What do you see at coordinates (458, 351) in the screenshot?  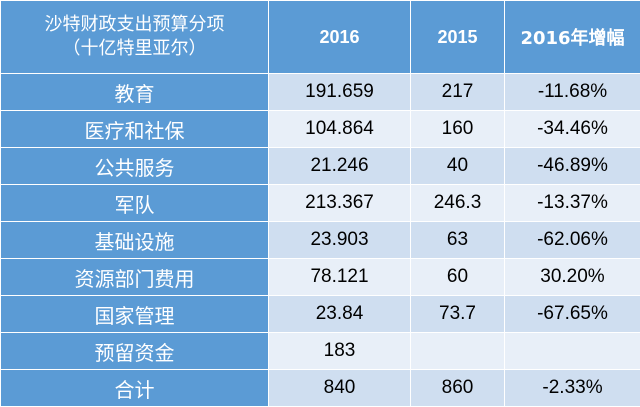 I see `cell-2015` at bounding box center [458, 351].